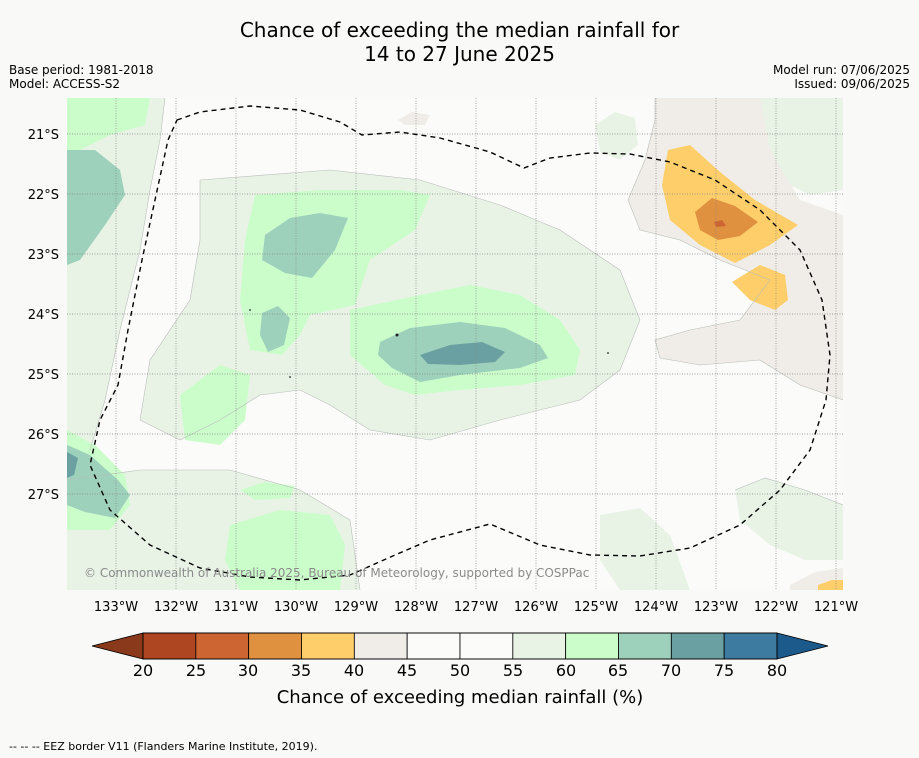 This screenshot has height=758, width=919. I want to click on lon-label: 131°W, so click(236, 607).